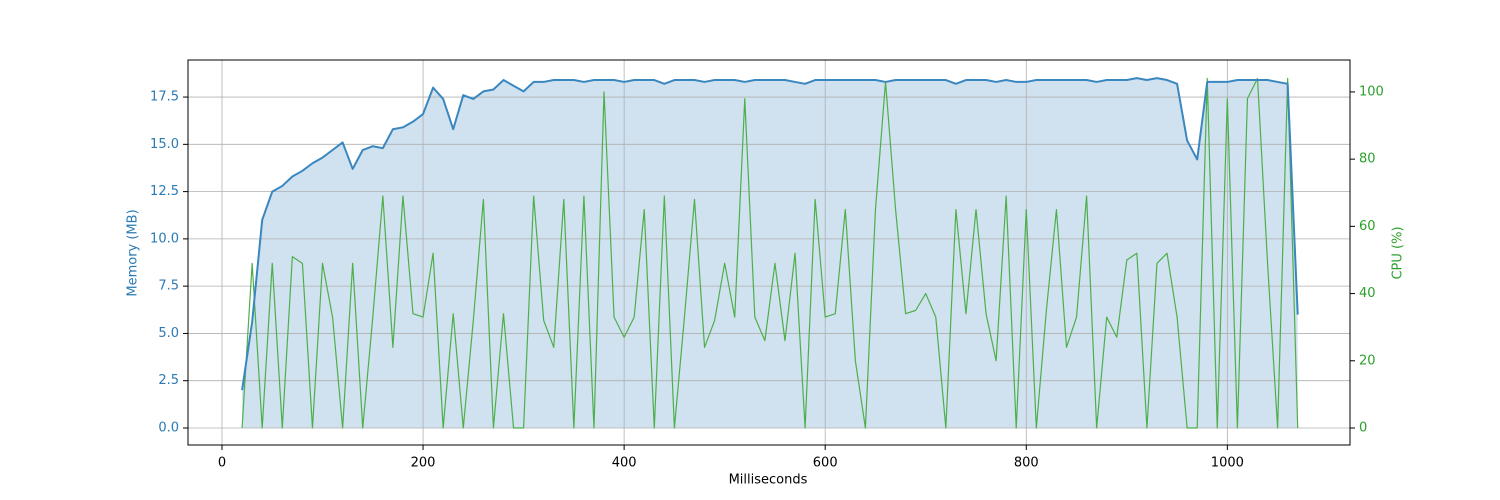 The width and height of the screenshot is (1500, 500). What do you see at coordinates (168, 286) in the screenshot?
I see `y-tick-label: 7.5` at bounding box center [168, 286].